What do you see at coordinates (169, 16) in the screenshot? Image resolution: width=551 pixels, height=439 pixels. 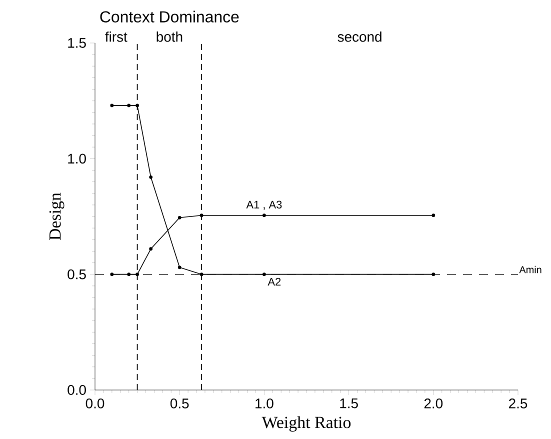 I see `chart-title: Context Dominance` at bounding box center [169, 16].